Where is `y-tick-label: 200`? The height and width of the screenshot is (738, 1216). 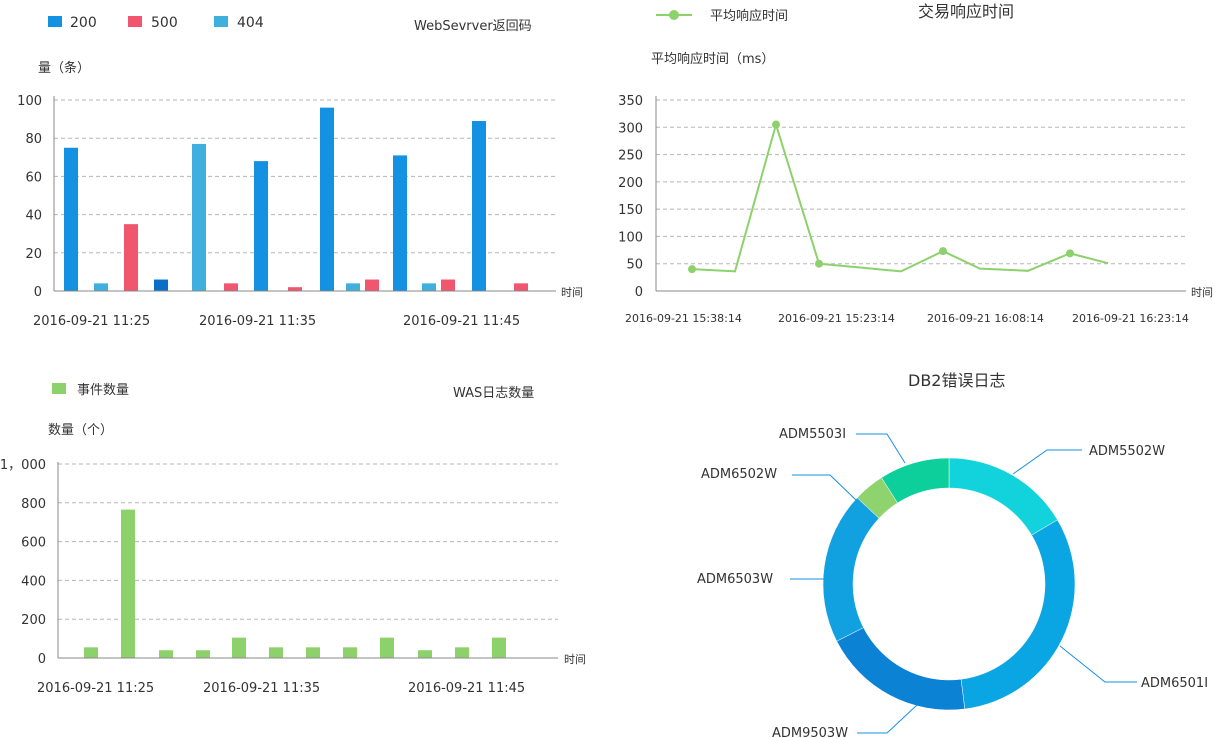
y-tick-label: 200 is located at coordinates (33, 620).